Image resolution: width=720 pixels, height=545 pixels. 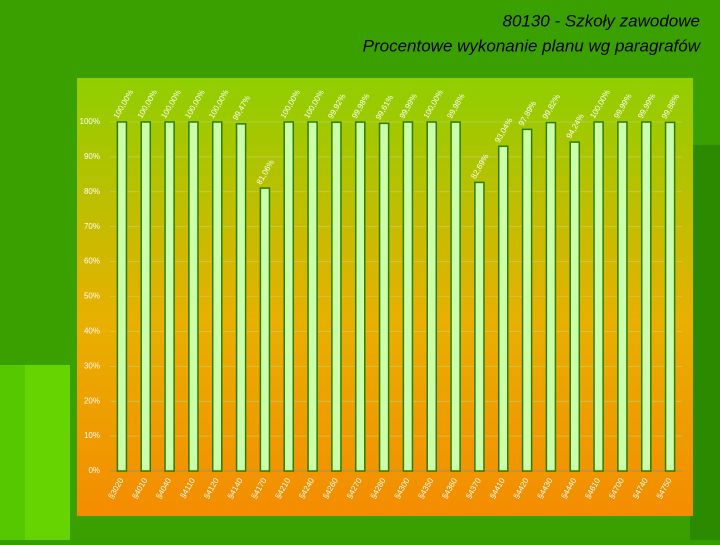 I want to click on y-tick-label: 0%, so click(x=94, y=470).